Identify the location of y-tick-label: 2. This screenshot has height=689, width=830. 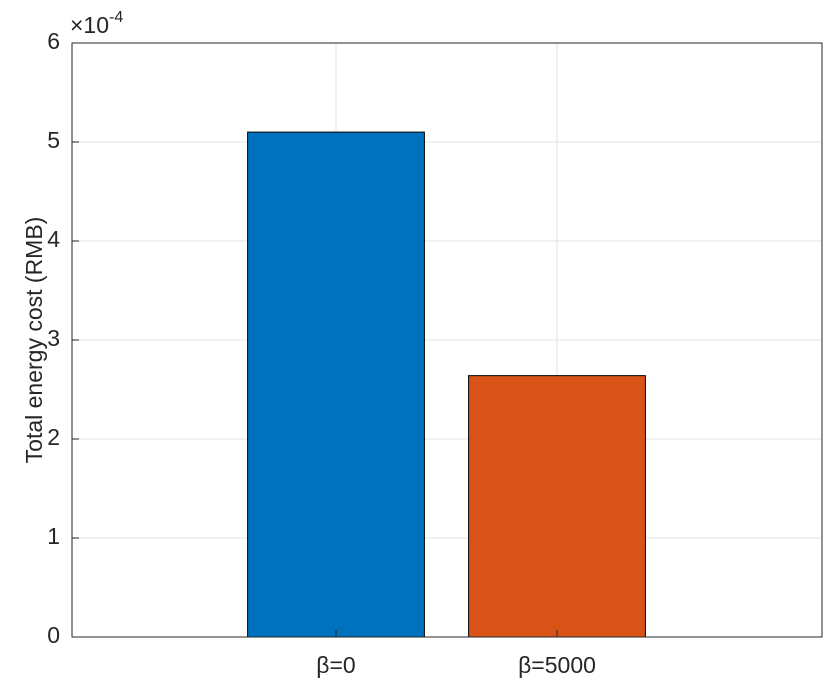
(53, 437).